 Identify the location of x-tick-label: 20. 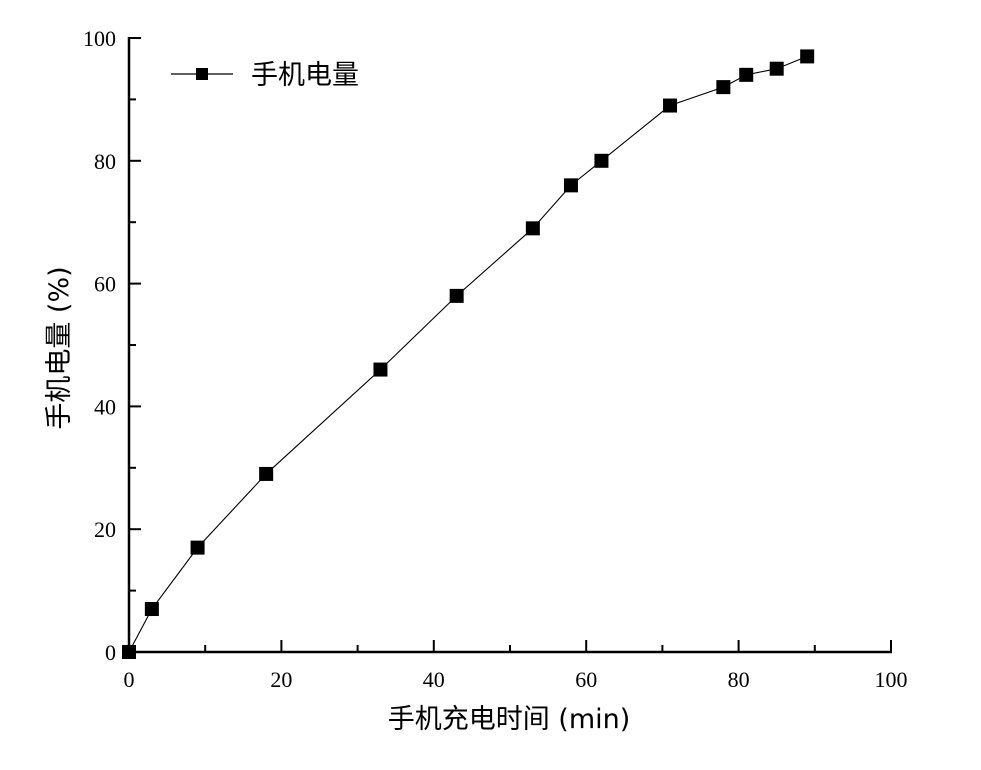
(281, 679).